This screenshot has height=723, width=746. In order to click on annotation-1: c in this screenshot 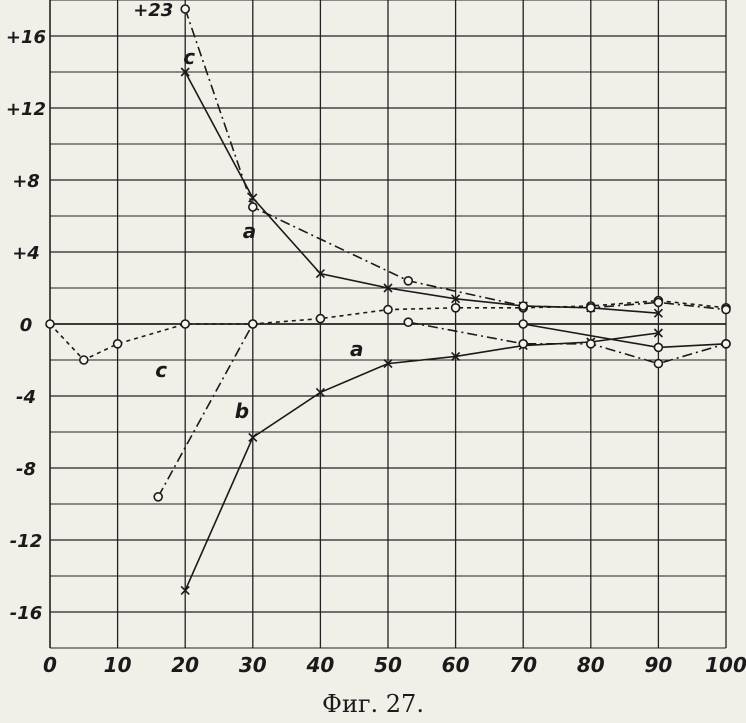, I will do `click(189, 57)`.